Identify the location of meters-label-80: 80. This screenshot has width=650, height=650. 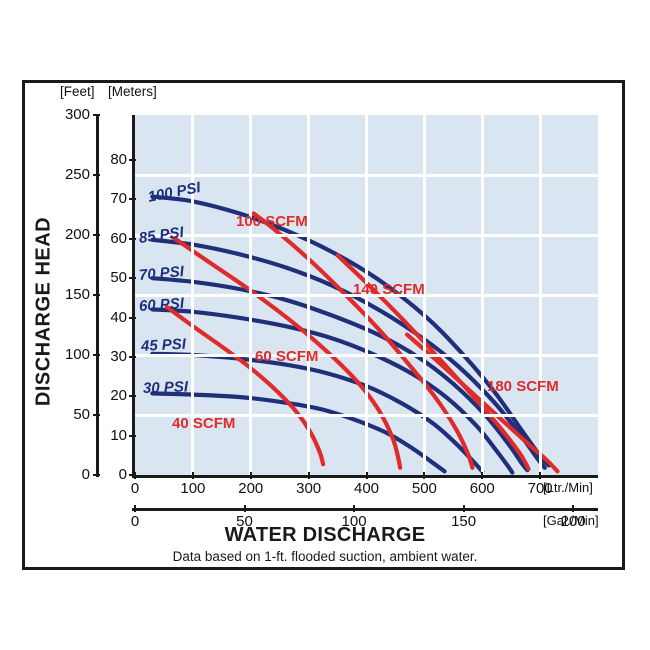
(118, 160).